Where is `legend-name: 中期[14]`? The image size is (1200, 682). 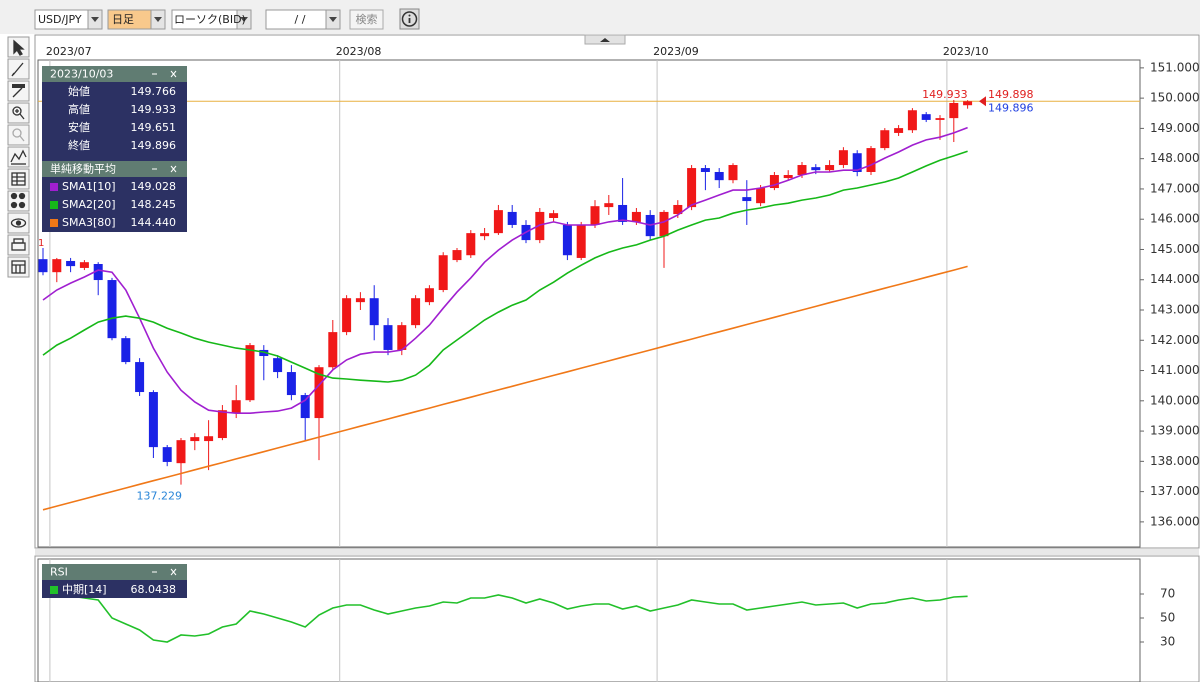 legend-name: 中期[14] is located at coordinates (84, 589).